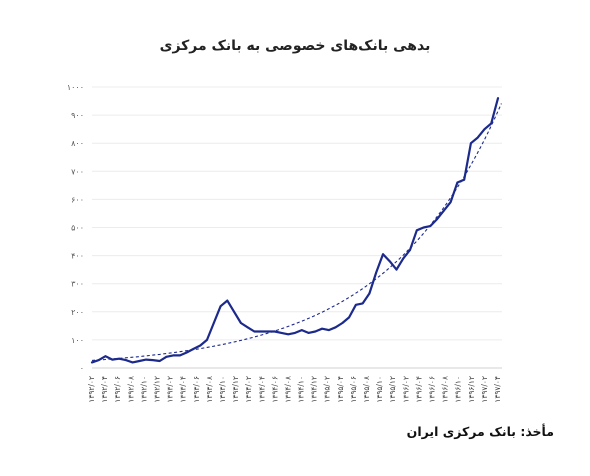  Describe the element at coordinates (445, 389) in the screenshot. I see `x-tick-label: ۱۳۹۶/۰۸` at that location.